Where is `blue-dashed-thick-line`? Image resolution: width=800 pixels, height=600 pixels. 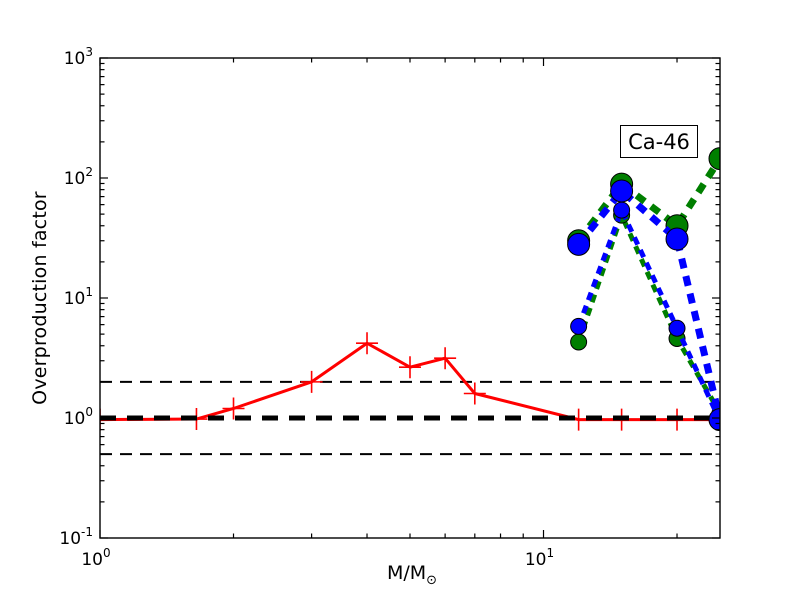 blue-dashed-thick-line is located at coordinates (647, 303).